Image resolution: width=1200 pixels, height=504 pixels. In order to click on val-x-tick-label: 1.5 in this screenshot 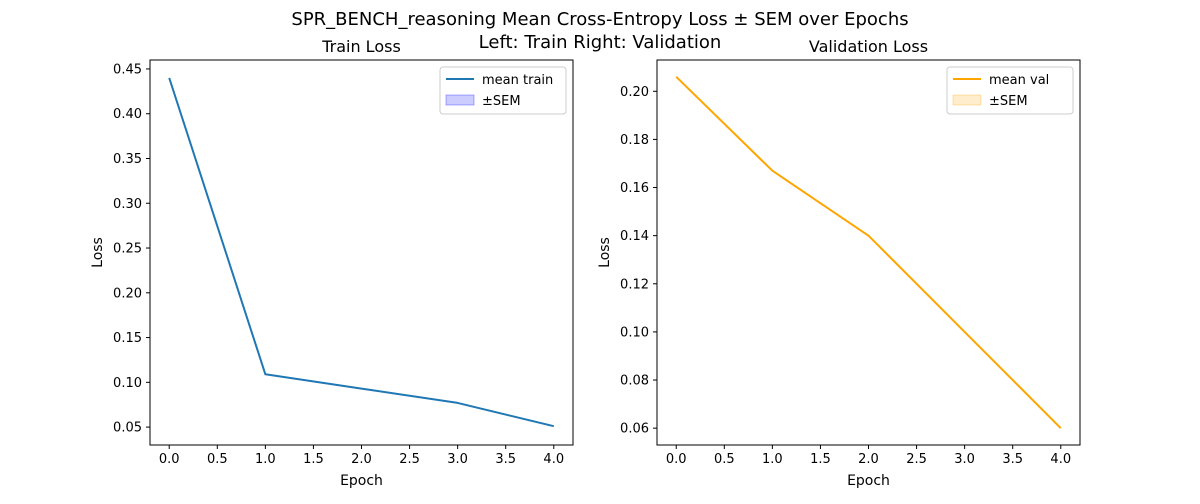, I will do `click(820, 459)`.